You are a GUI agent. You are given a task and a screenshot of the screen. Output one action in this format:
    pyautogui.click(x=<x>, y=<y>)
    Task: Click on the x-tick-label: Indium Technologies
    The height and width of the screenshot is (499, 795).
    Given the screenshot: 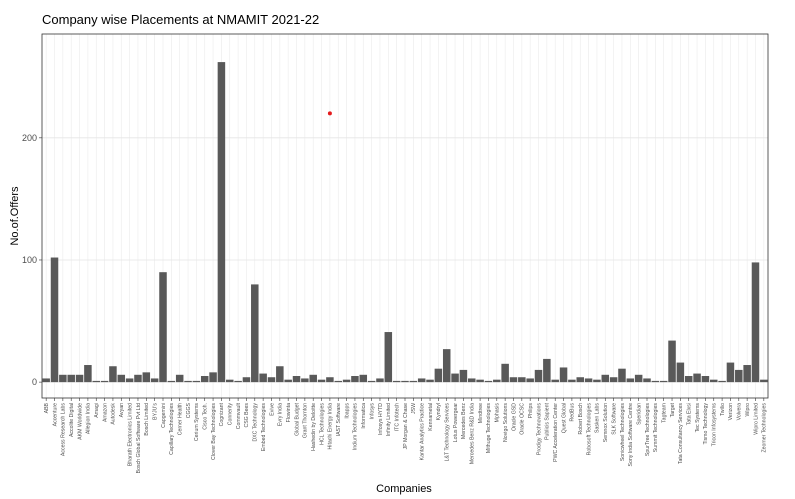 What is the action you would take?
    pyautogui.click(x=356, y=427)
    